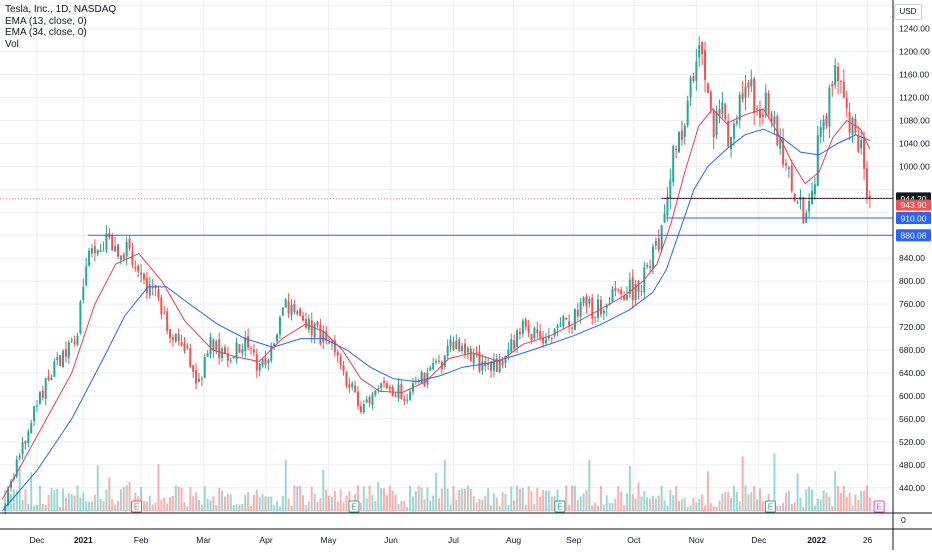 This screenshot has height=555, width=932. I want to click on x-tick-label: Oct, so click(634, 540).